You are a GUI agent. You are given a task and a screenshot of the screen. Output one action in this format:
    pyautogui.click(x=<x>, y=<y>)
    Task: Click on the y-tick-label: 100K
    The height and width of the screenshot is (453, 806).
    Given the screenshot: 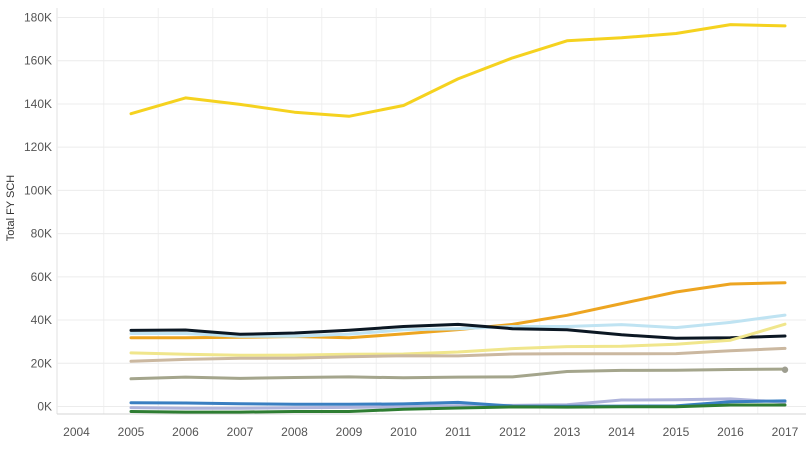 What is the action you would take?
    pyautogui.click(x=38, y=190)
    